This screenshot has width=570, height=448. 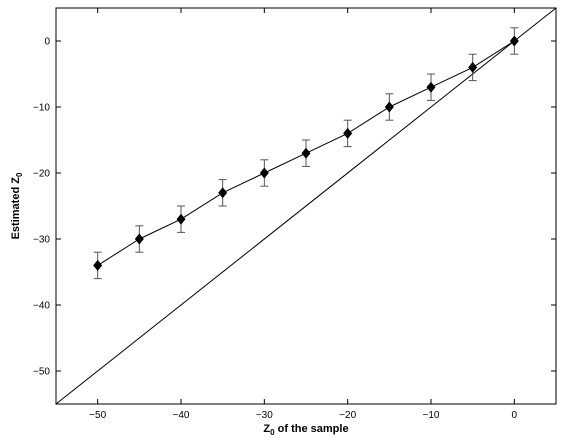 What do you see at coordinates (47, 42) in the screenshot?
I see `y-tick-label: 0` at bounding box center [47, 42].